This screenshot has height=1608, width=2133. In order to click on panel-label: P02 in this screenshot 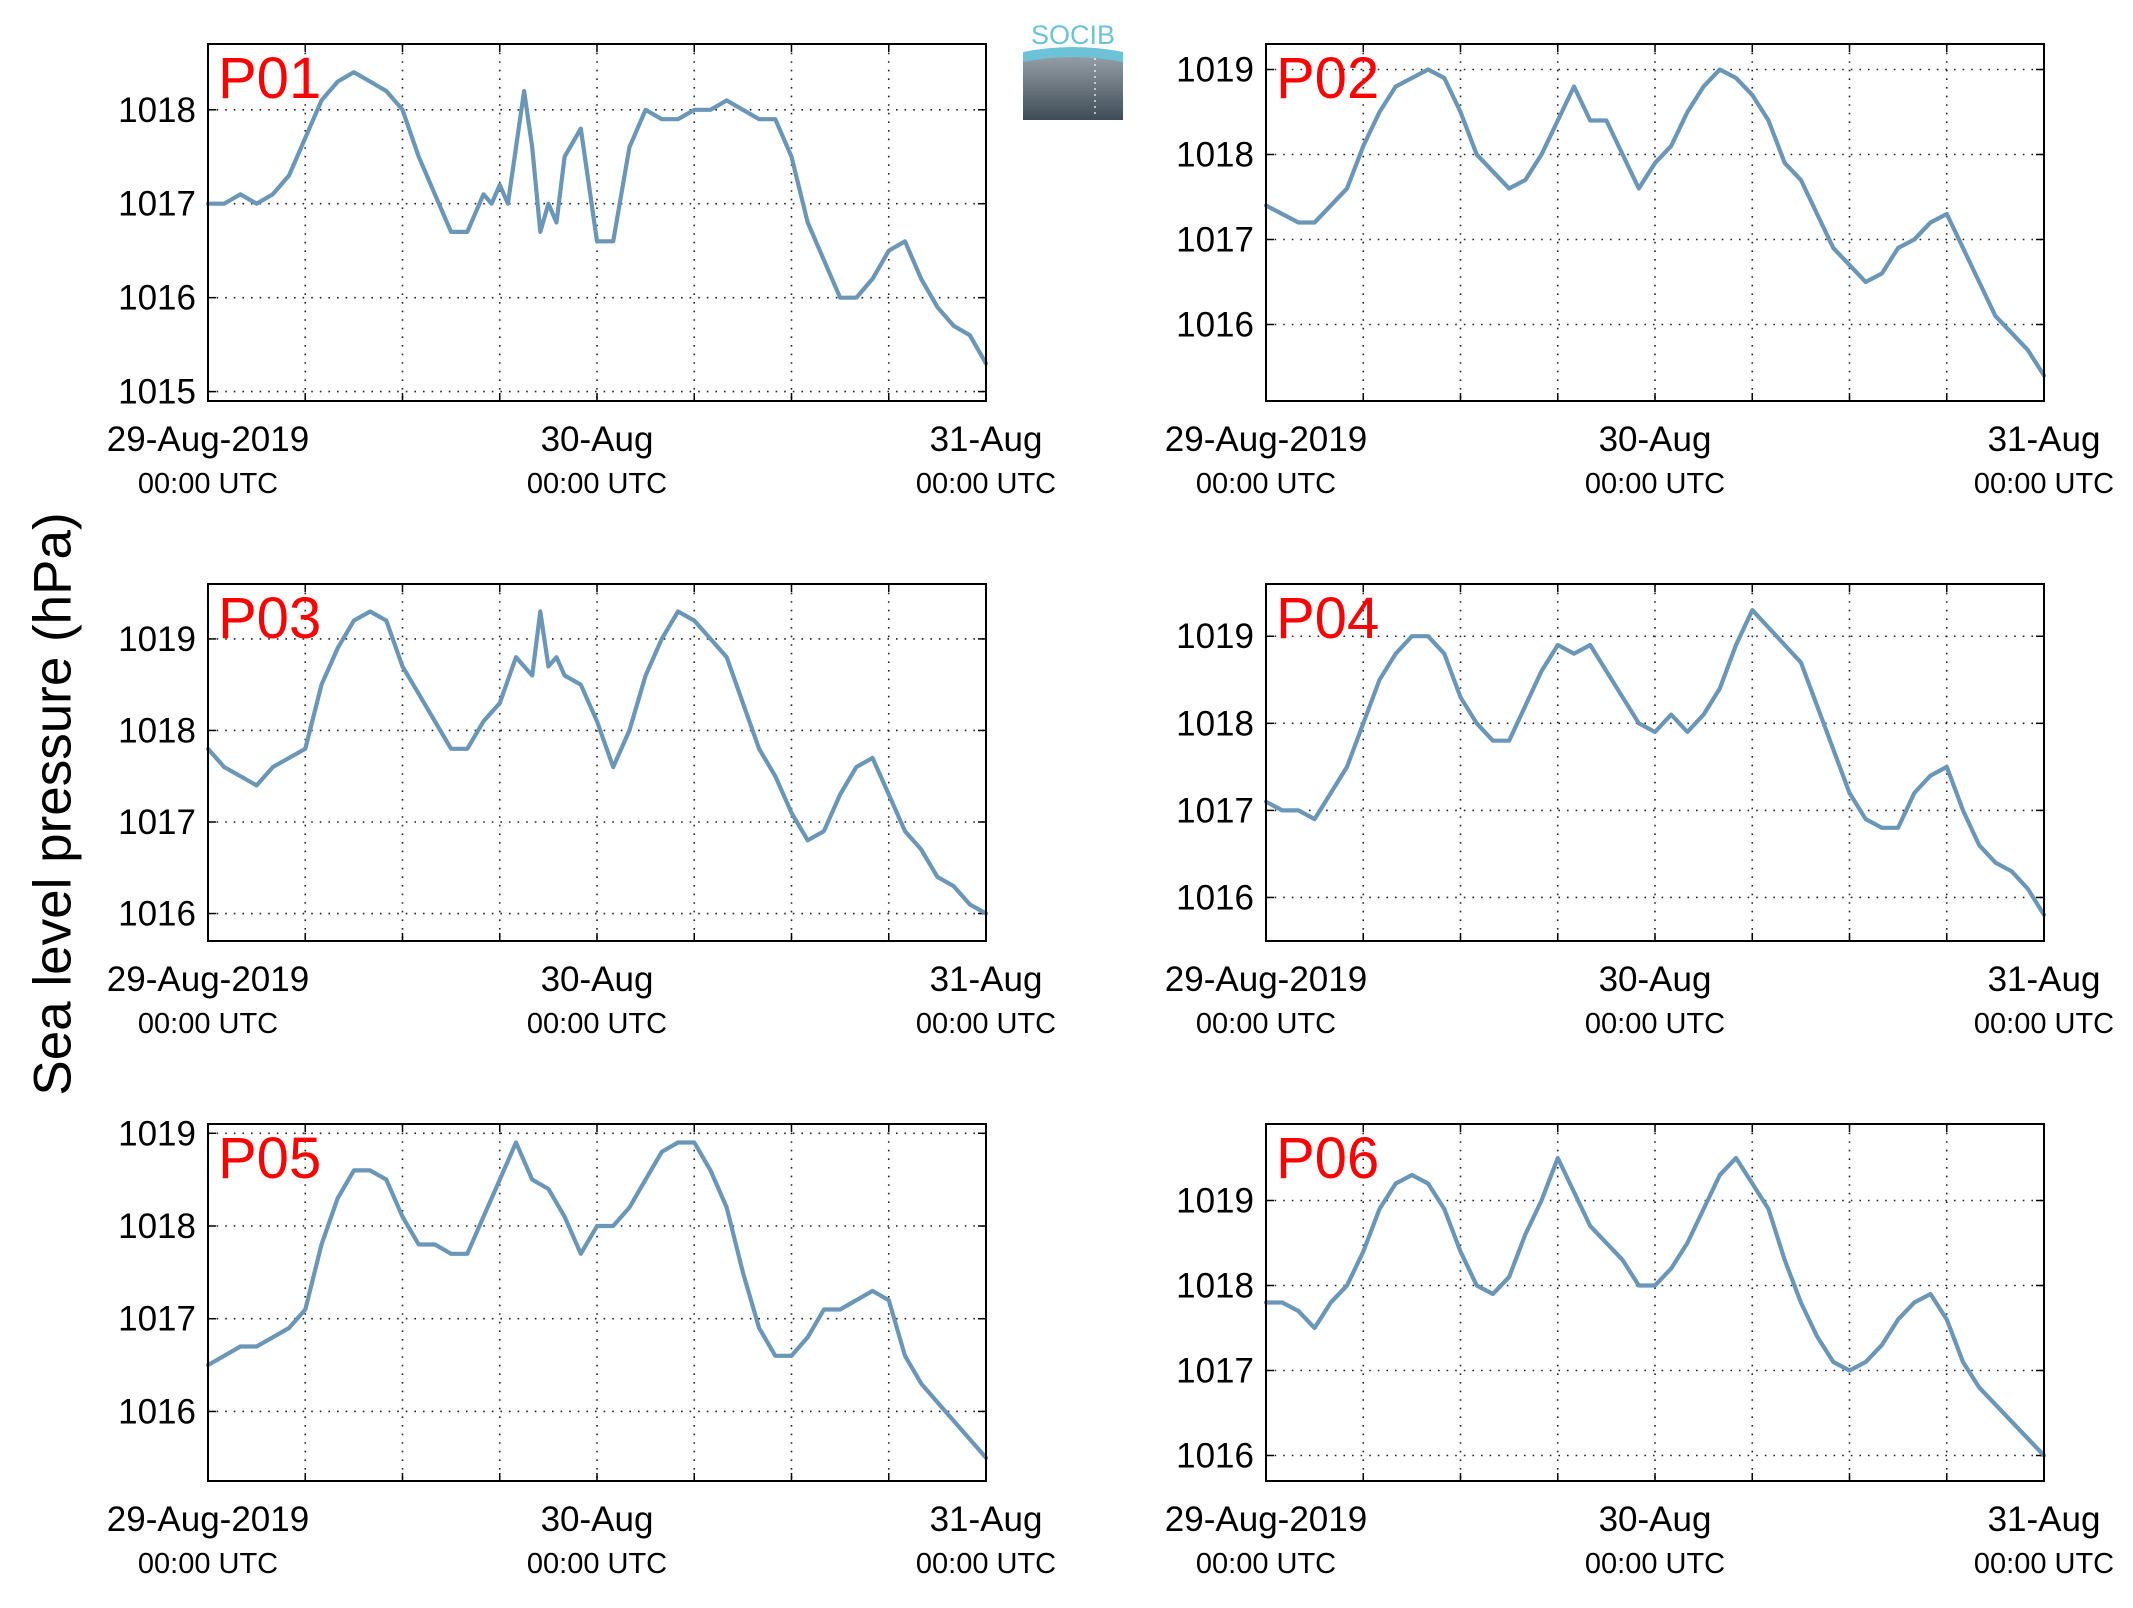, I will do `click(1327, 78)`.